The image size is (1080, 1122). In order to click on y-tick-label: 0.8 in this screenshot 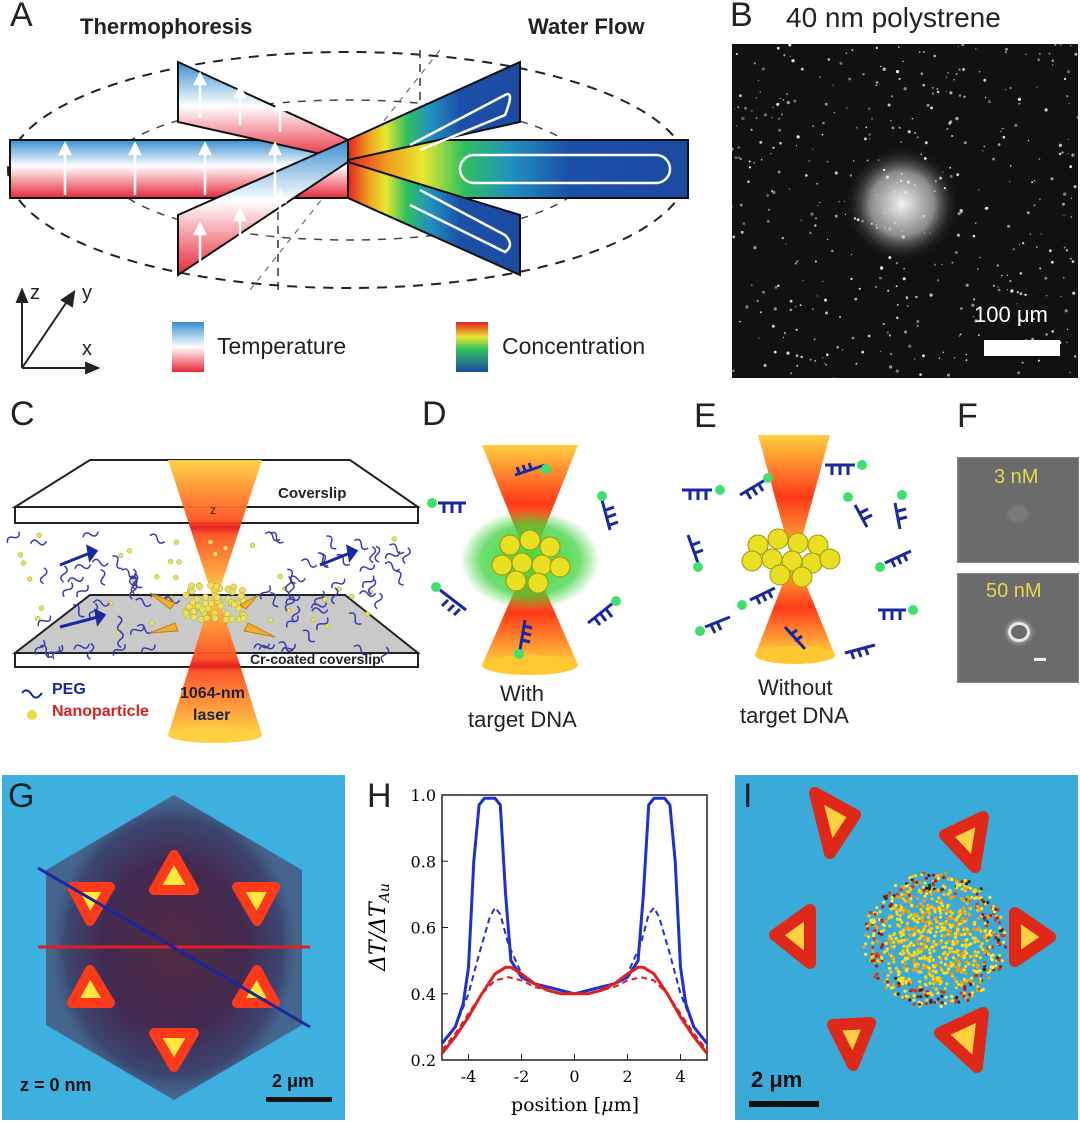, I will do `click(423, 861)`.